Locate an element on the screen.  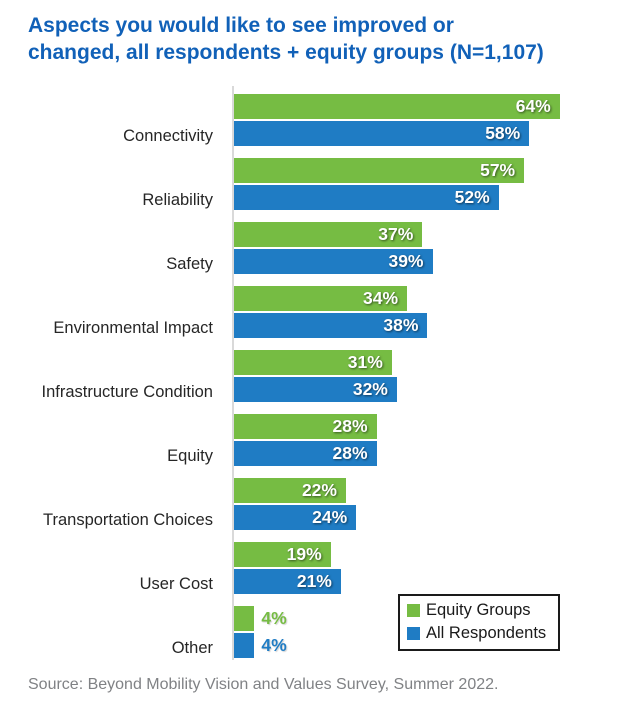
bar-equity-groups is located at coordinates (244, 618).